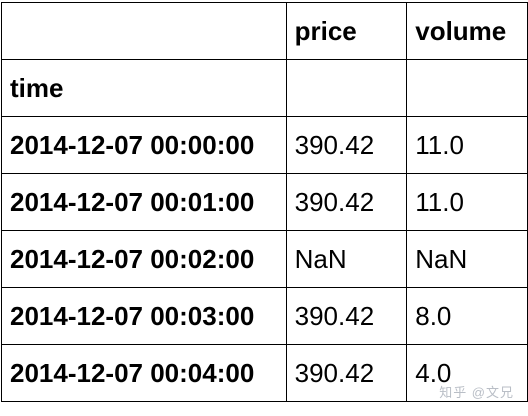  I want to click on column-header-volume: volume, so click(467, 31).